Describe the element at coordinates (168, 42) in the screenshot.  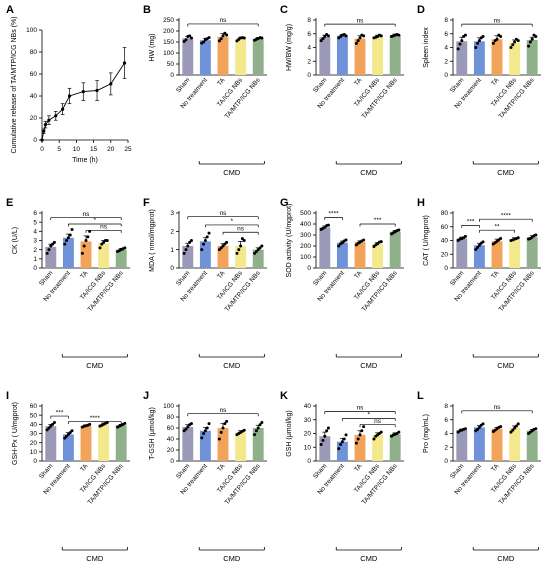
I see `y-tick-label: 150` at that location.